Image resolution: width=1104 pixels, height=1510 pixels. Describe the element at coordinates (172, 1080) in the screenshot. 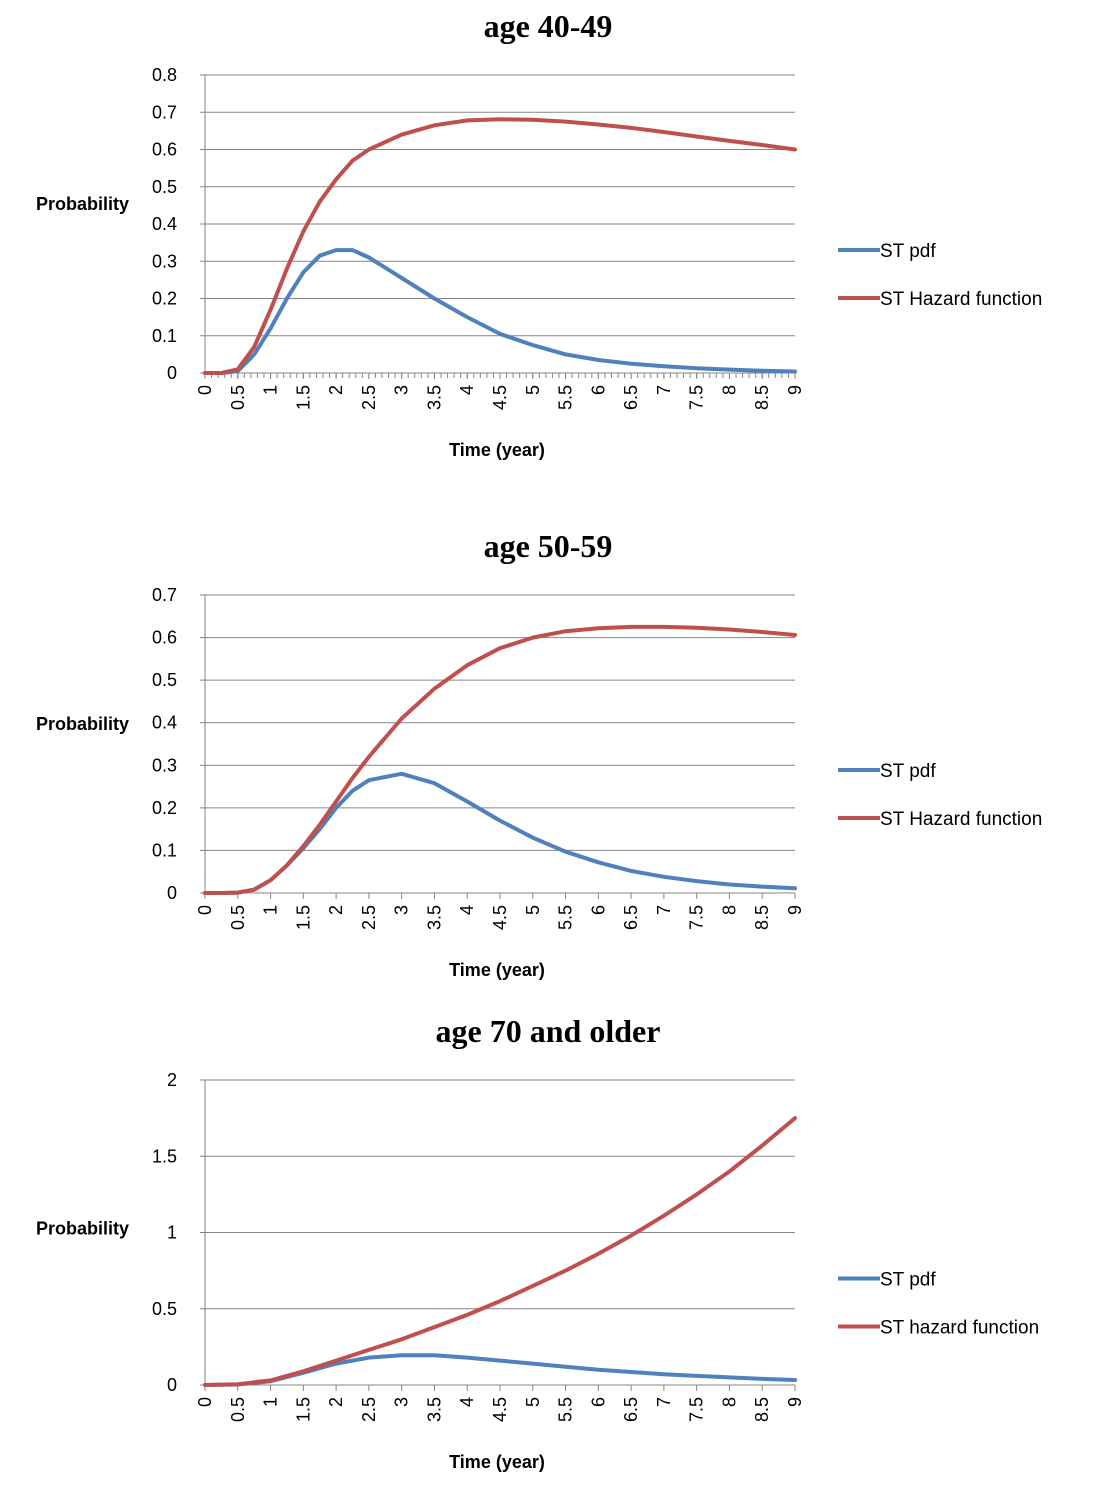

I see `y-tick-label: 2` at that location.